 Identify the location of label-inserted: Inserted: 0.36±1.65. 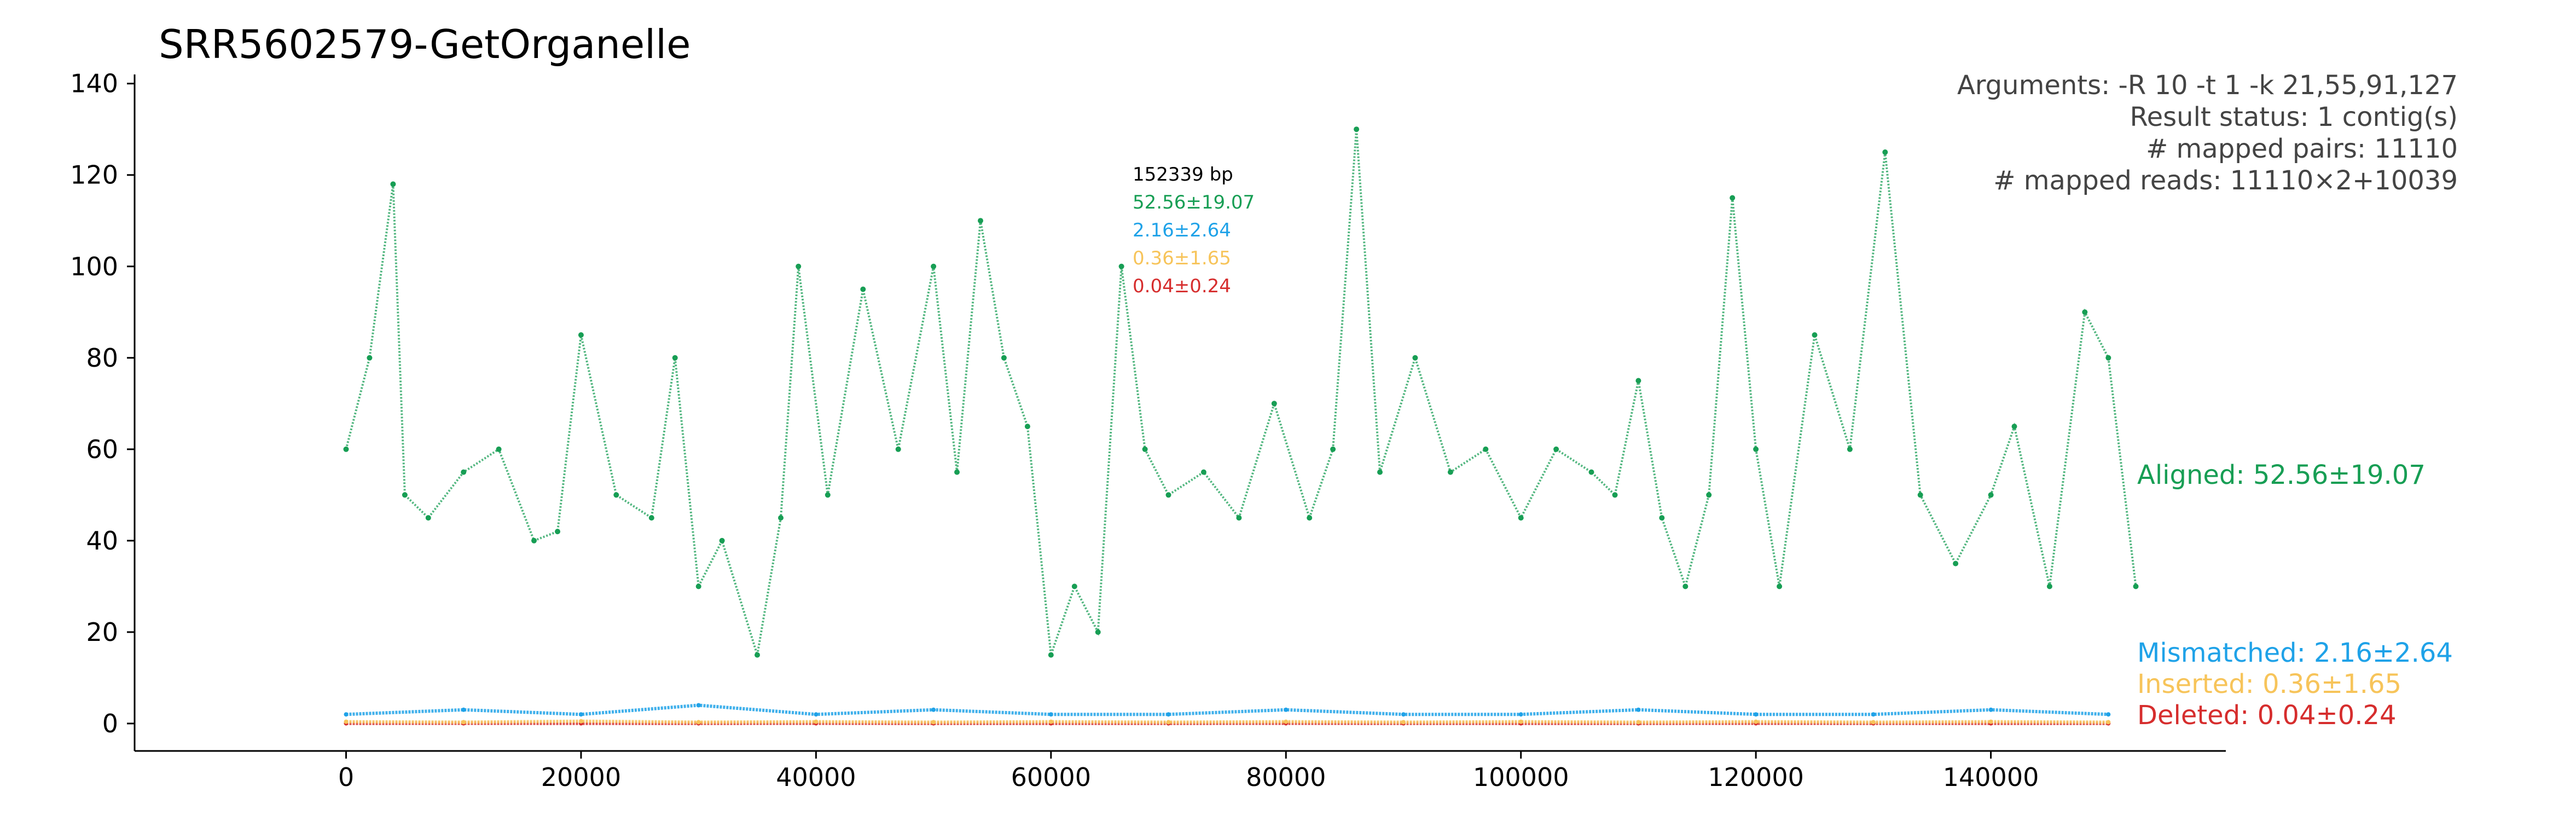
(2269, 684).